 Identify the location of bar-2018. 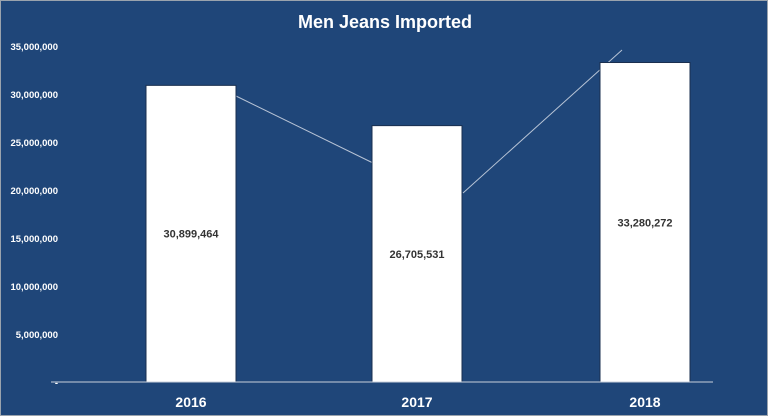
(645, 222).